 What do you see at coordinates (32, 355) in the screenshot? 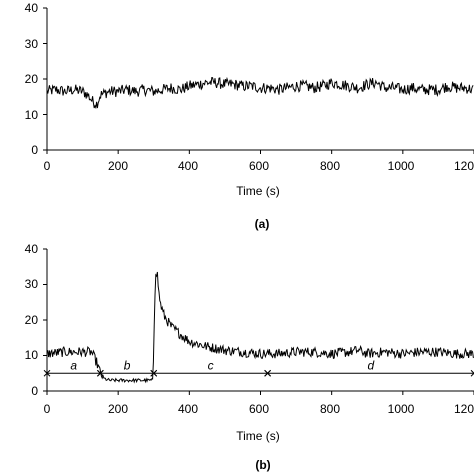
I see `panel-b-y-tick-label-10: 10` at bounding box center [32, 355].